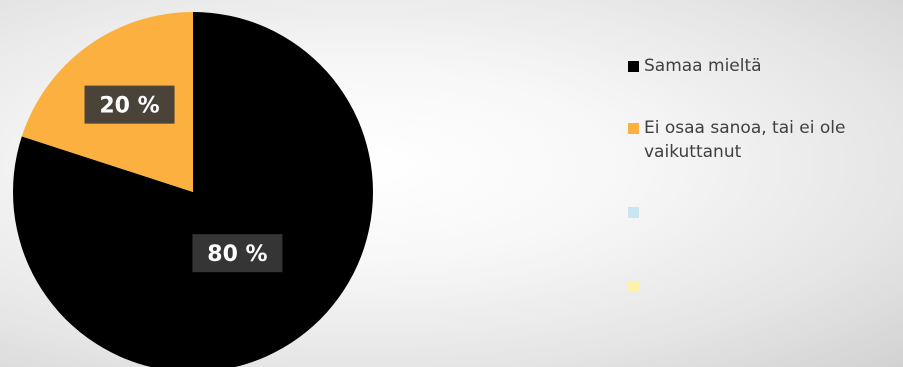 The height and width of the screenshot is (367, 903). I want to click on data-label-text: 80 %, so click(237, 254).